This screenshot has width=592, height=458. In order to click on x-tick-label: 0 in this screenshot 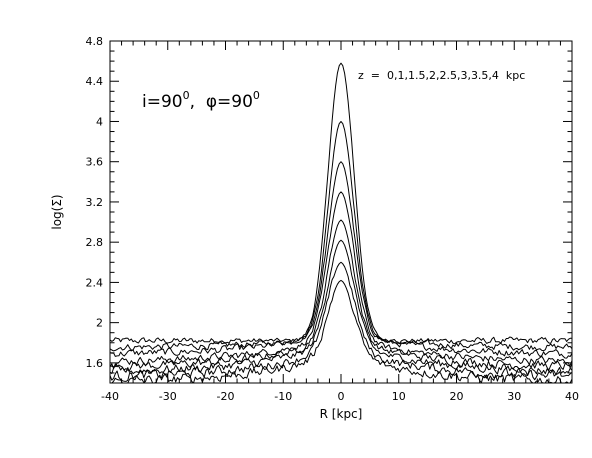, I will do `click(341, 396)`.